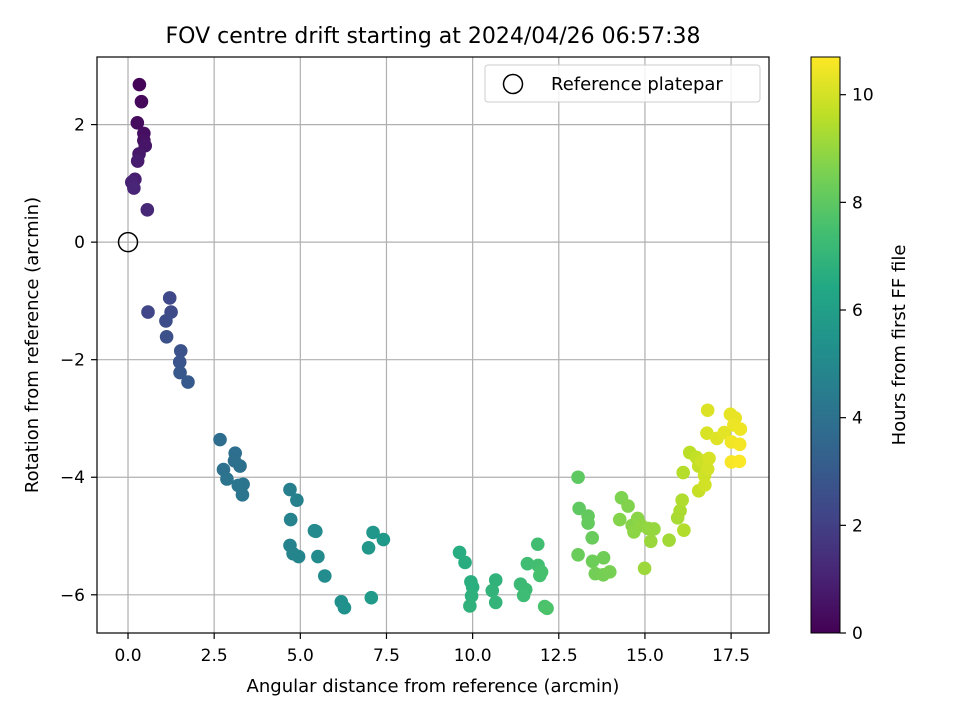  I want to click on y-tick-label: −6, so click(72, 596).